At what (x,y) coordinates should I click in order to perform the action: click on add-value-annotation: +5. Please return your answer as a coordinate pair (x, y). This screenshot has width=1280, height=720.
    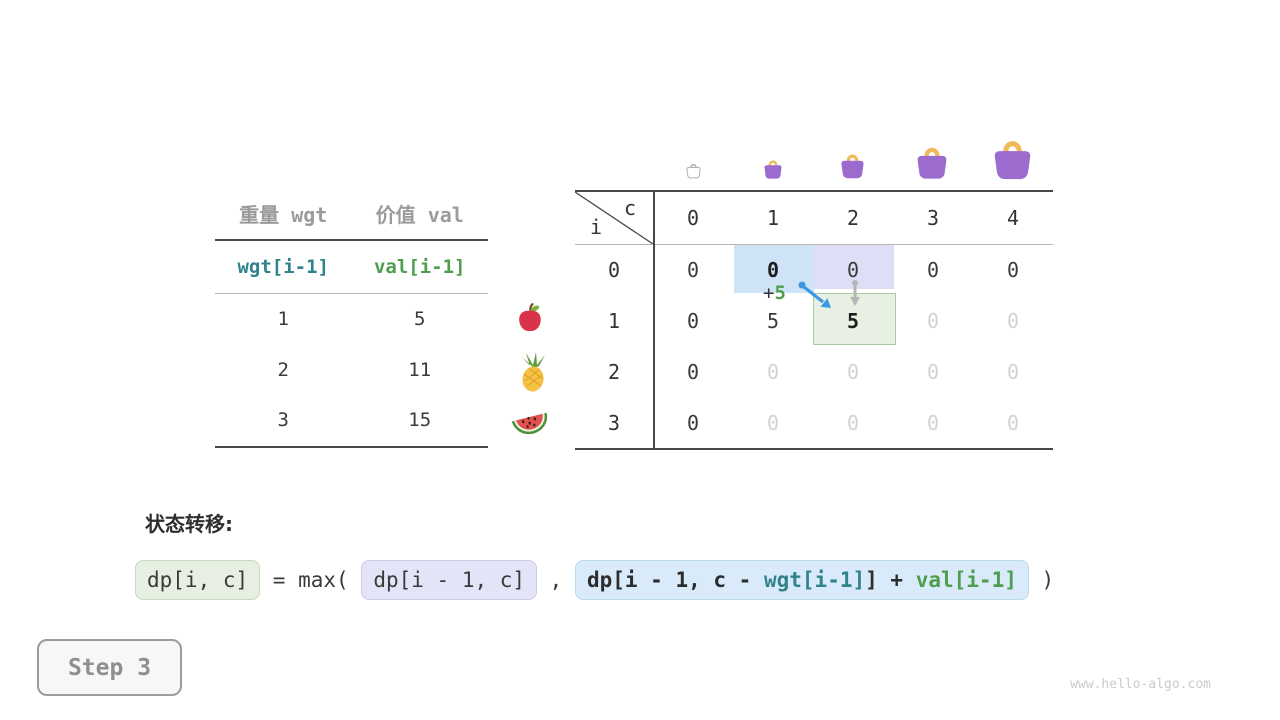
    Looking at the image, I should click on (774, 293).